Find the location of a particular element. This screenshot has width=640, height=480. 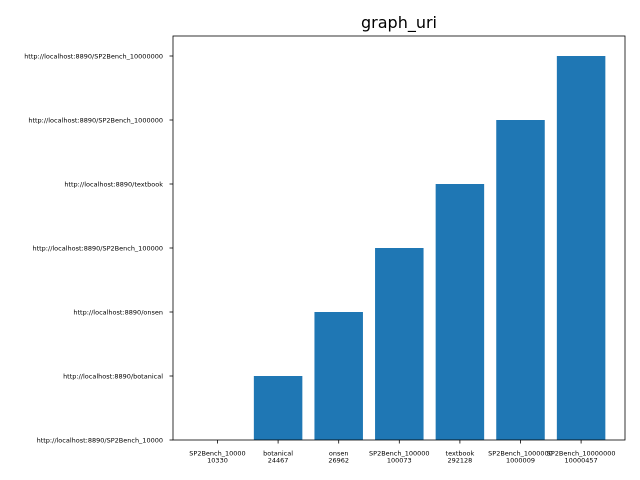

y-tick-label: http://localhost:8890/SP2Bench_10000 is located at coordinates (100, 440).